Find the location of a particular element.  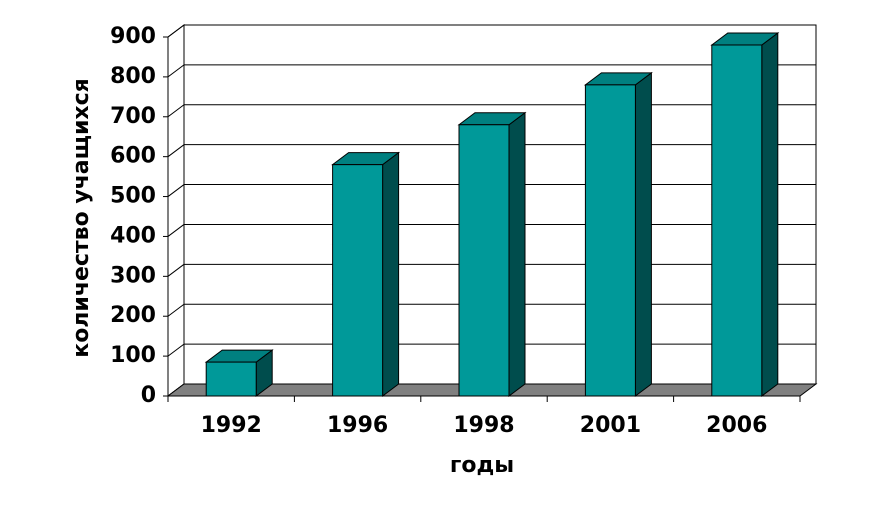

y-tick-label: 400 is located at coordinates (133, 235).